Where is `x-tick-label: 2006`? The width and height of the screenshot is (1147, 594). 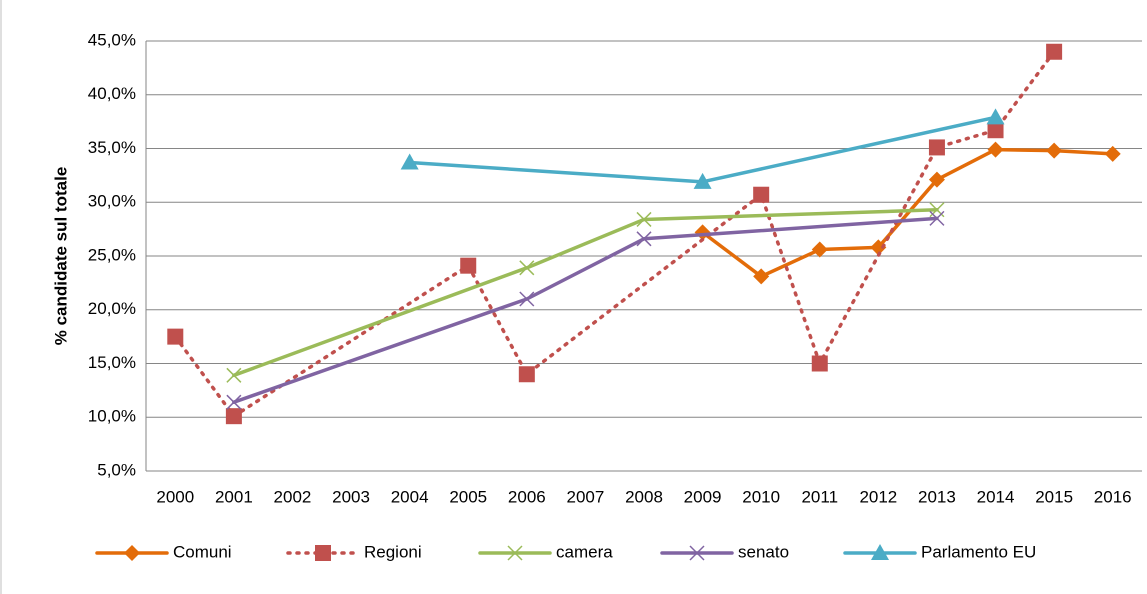 x-tick-label: 2006 is located at coordinates (527, 496).